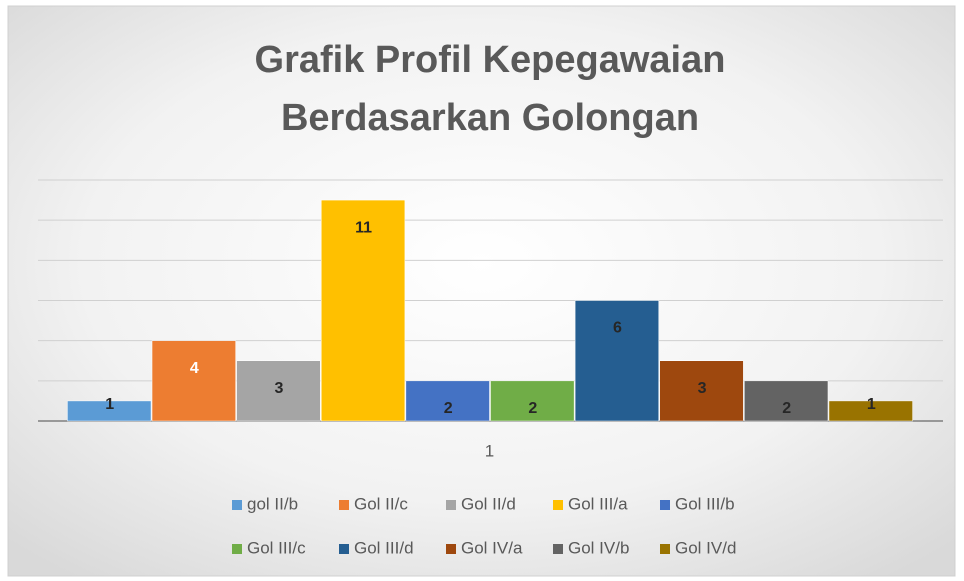 This screenshot has width=964, height=581. What do you see at coordinates (381, 503) in the screenshot?
I see `legend-label: Gol II/c` at bounding box center [381, 503].